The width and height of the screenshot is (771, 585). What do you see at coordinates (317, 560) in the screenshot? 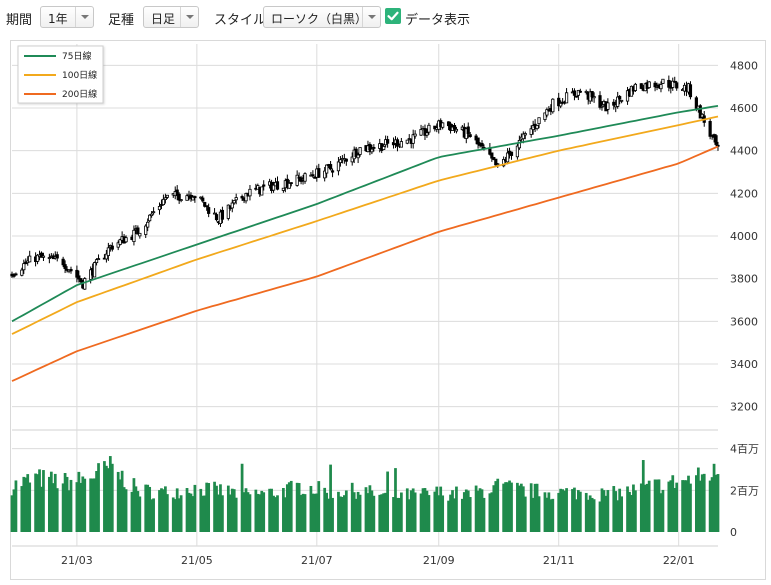
I see `date-tick-label: 21/07` at bounding box center [317, 560].